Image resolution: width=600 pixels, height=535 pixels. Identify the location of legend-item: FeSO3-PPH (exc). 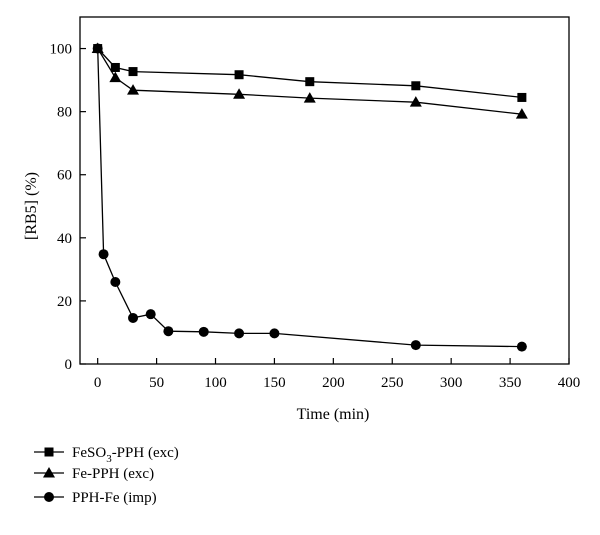
(106, 455).